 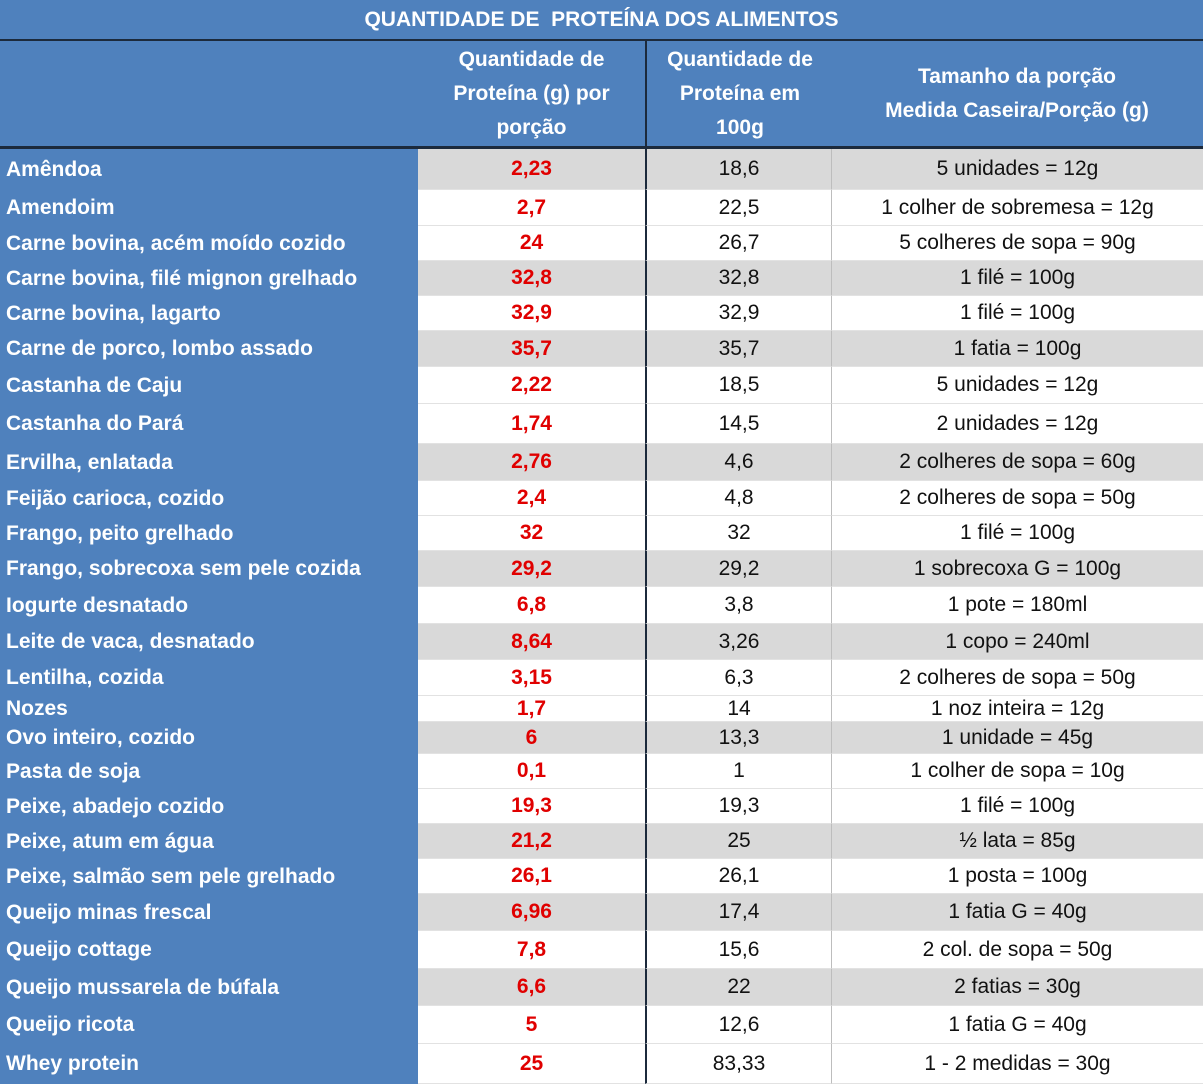 I want to click on protein-per-100g-cell: 3,8, so click(x=738, y=605).